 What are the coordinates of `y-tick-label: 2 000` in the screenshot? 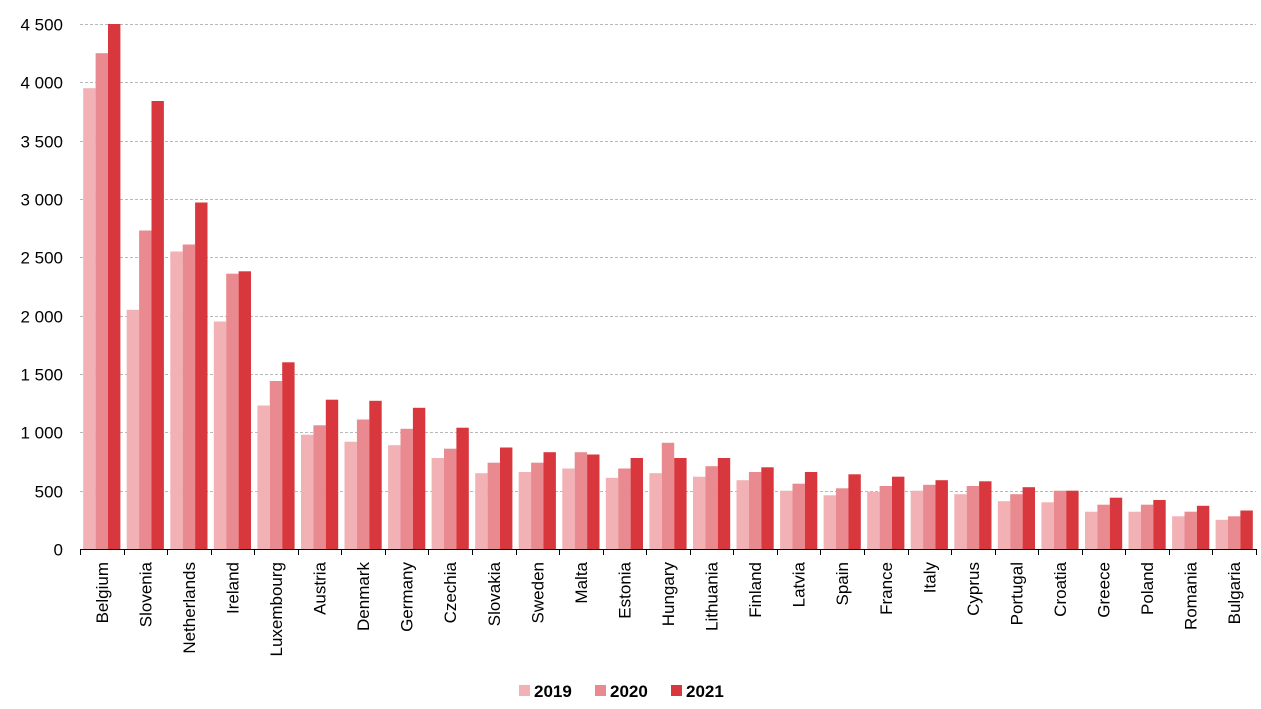 It's located at (41, 317).